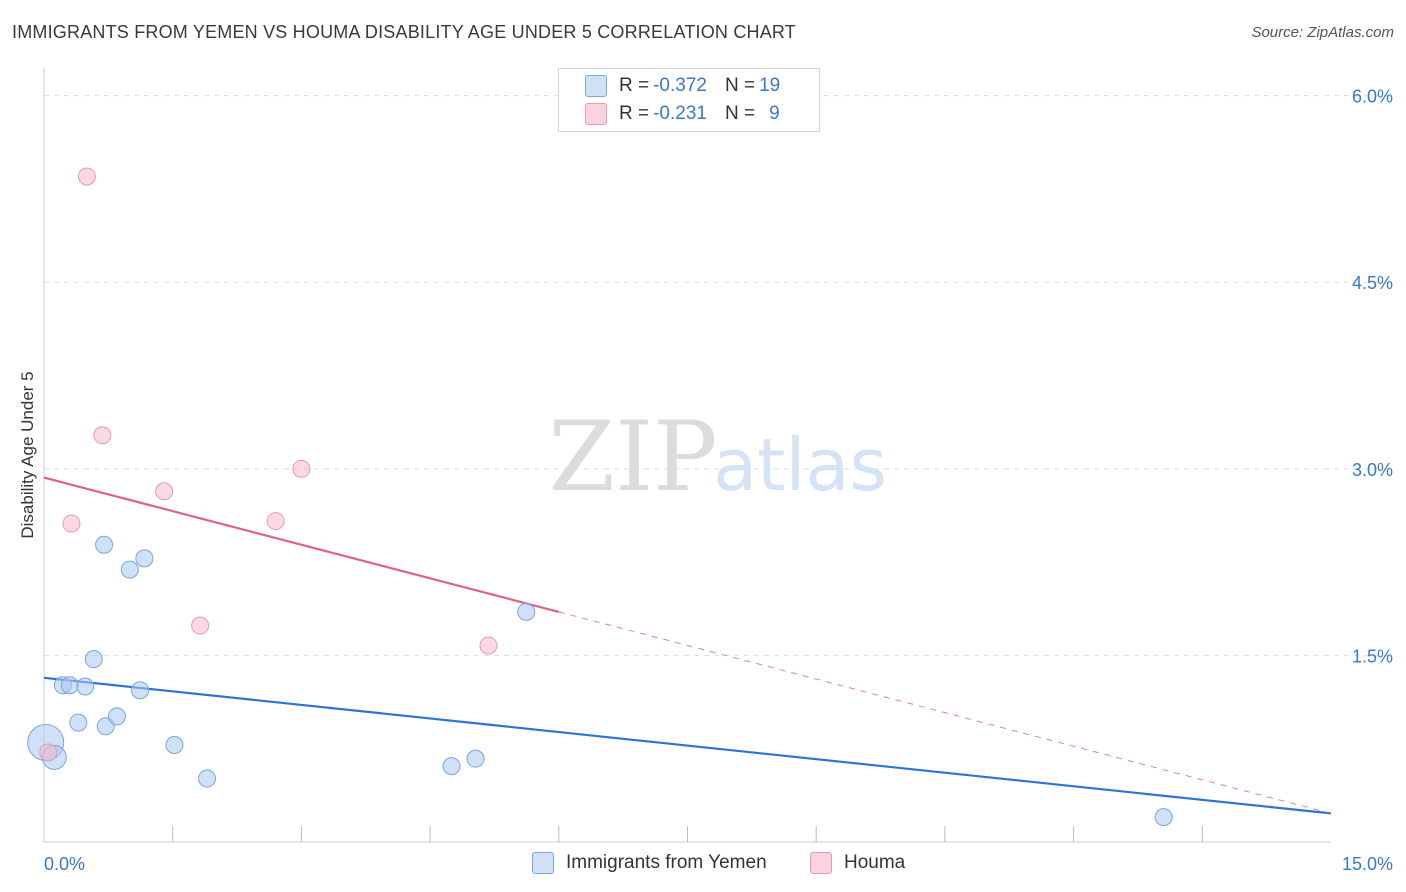 The height and width of the screenshot is (892, 1406). I want to click on legend-r-value: -0.231, so click(680, 113).